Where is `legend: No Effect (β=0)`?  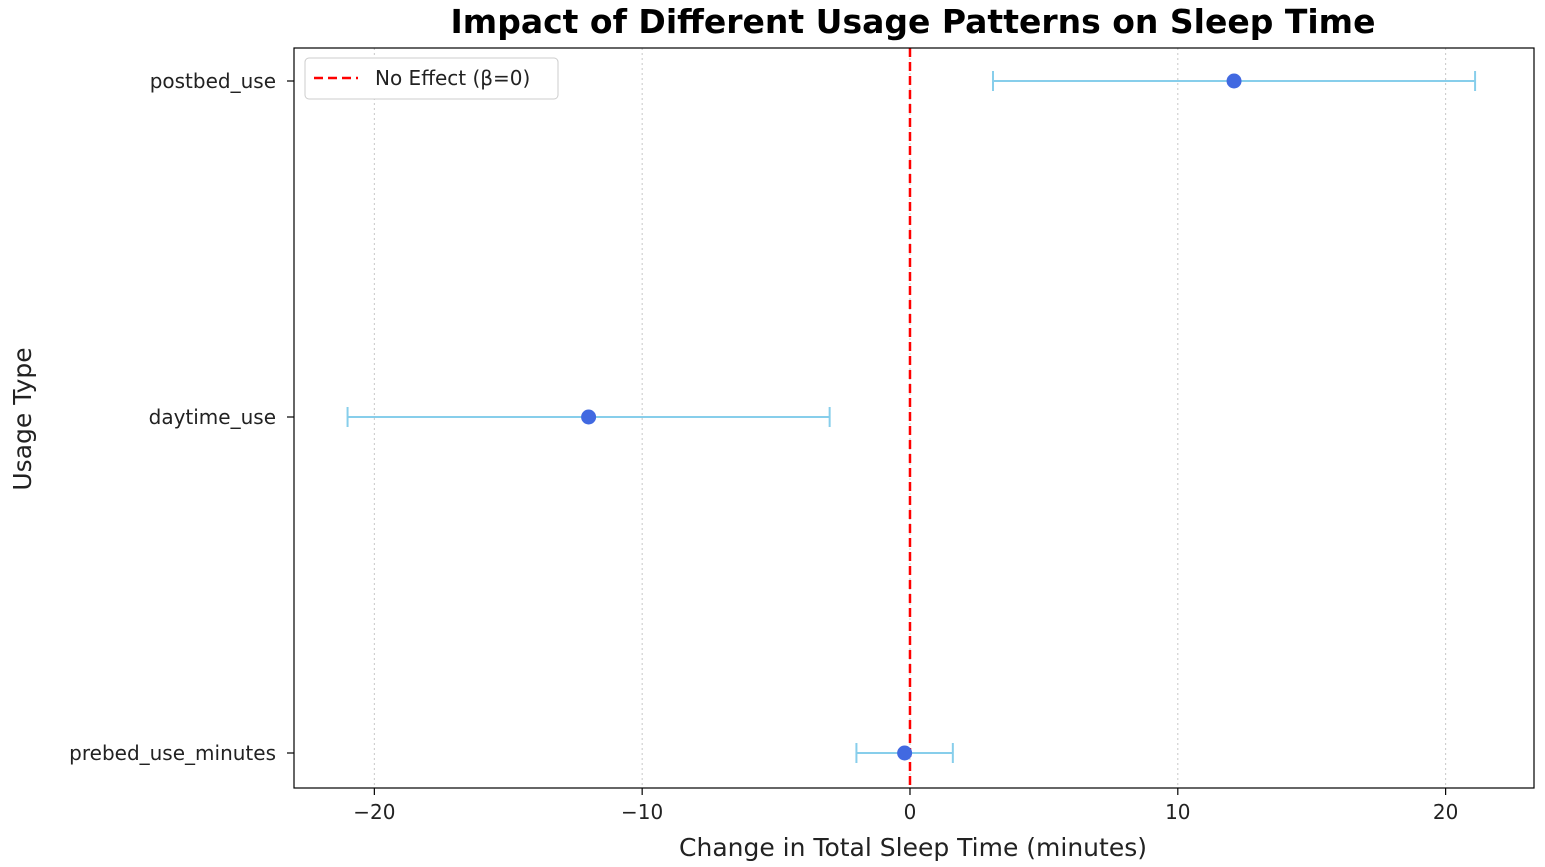 legend: No Effect (β=0) is located at coordinates (431, 78).